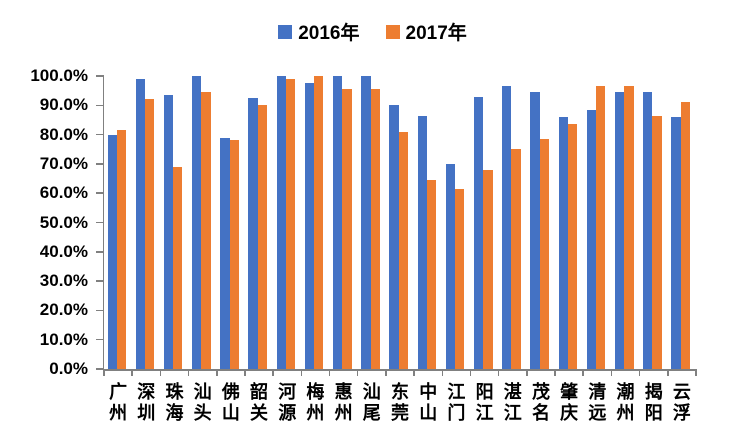 Image resolution: width=745 pixels, height=447 pixels. I want to click on x-axis-label: 梅州, so click(315, 402).